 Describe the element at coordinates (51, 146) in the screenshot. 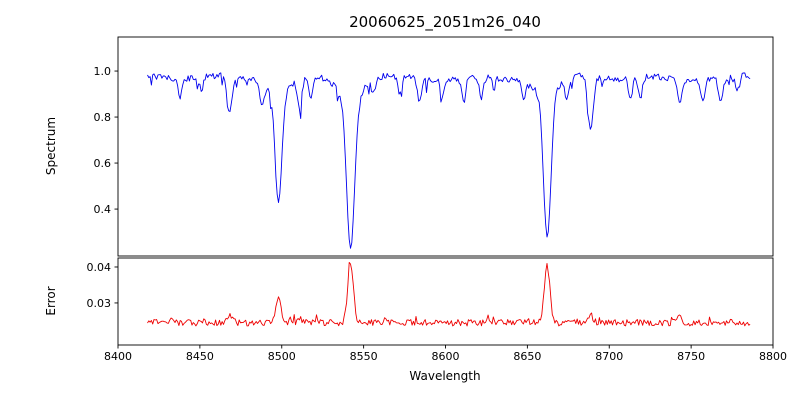

I see `y-axis-label-spectrum: Spectrum` at that location.